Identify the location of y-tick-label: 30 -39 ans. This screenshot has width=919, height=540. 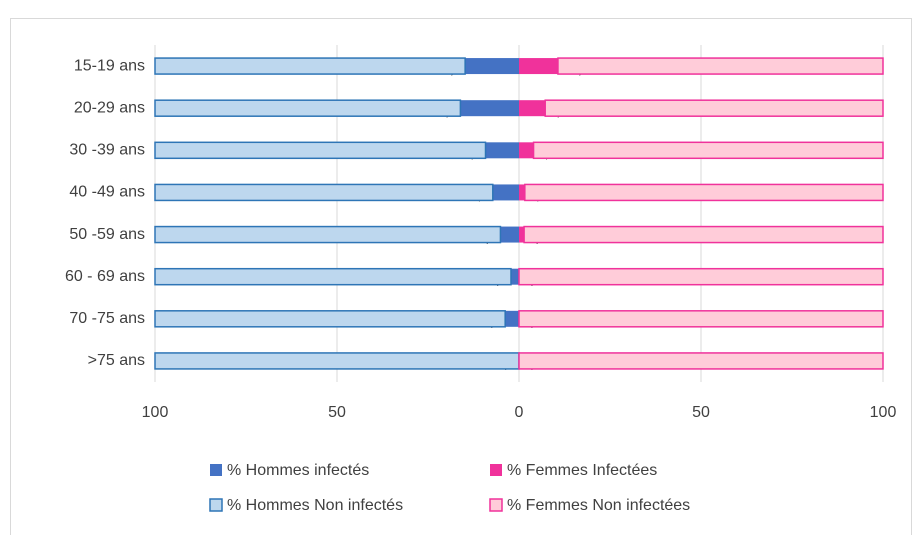
(107, 150).